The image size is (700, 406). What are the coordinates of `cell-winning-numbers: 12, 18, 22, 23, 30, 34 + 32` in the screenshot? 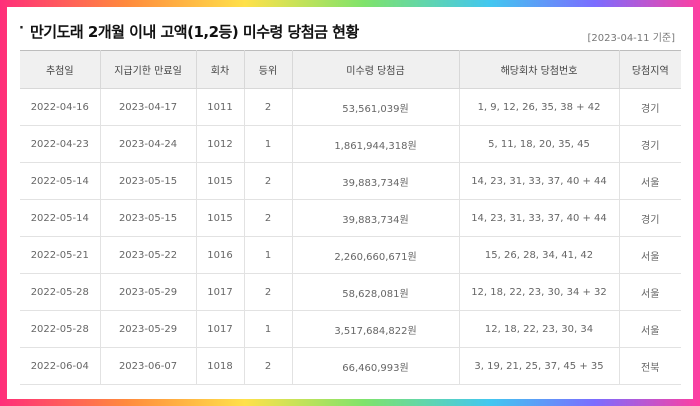 It's located at (539, 292).